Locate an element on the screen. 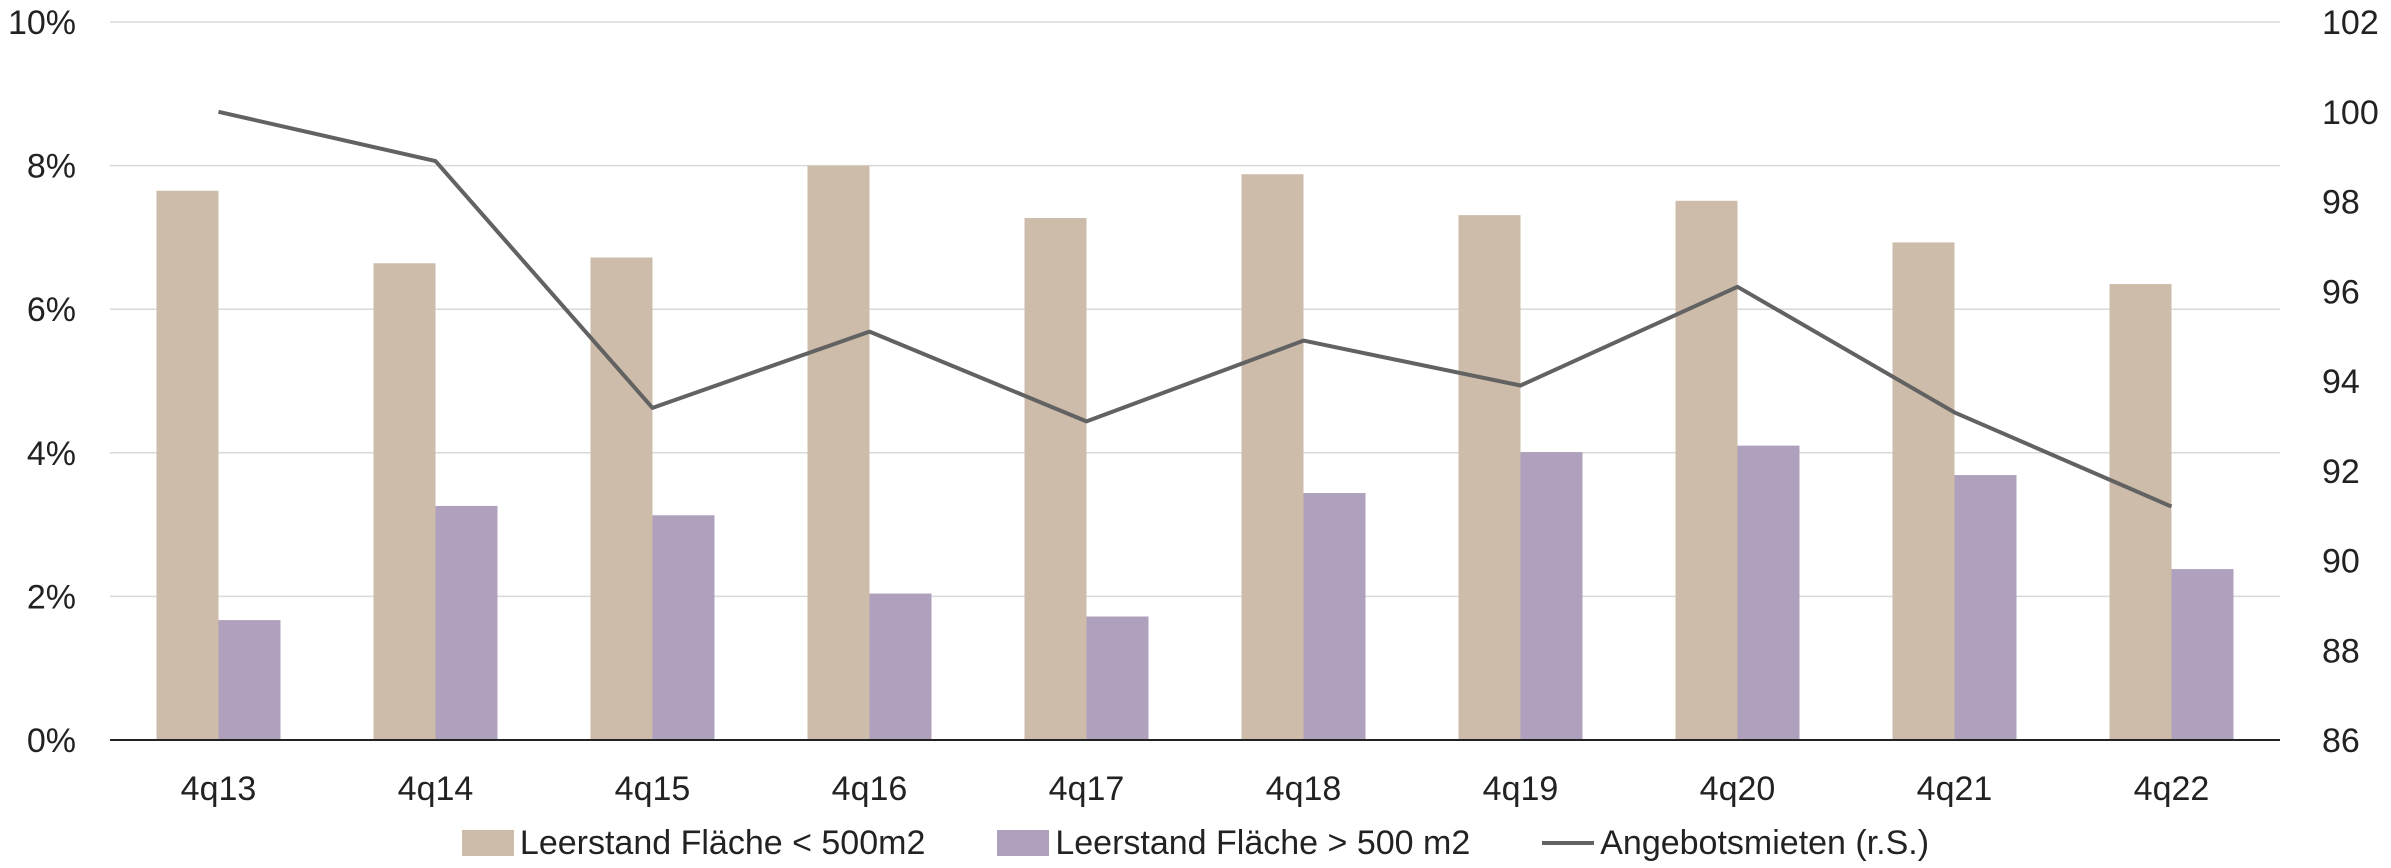 This screenshot has height=868, width=2391. legend-label-small-area: Leerstand Fläche < 500m2 is located at coordinates (722, 842).